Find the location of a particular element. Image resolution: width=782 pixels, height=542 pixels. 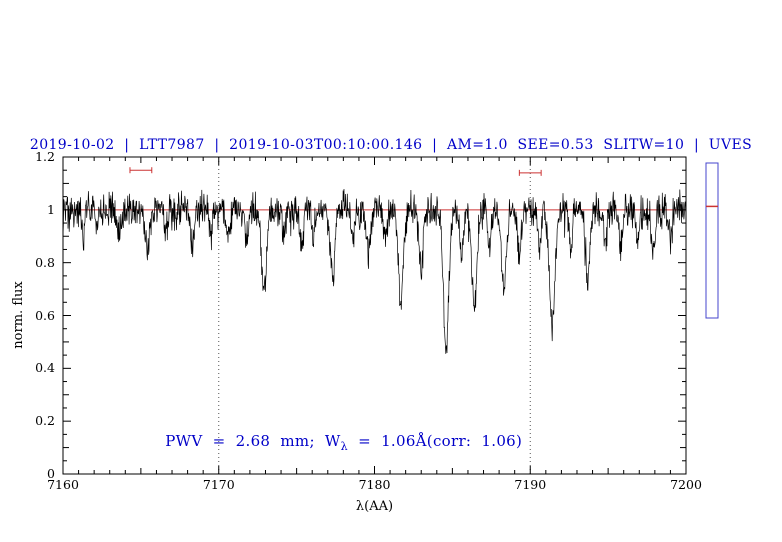

x-tick-label: 7190 is located at coordinates (530, 484).